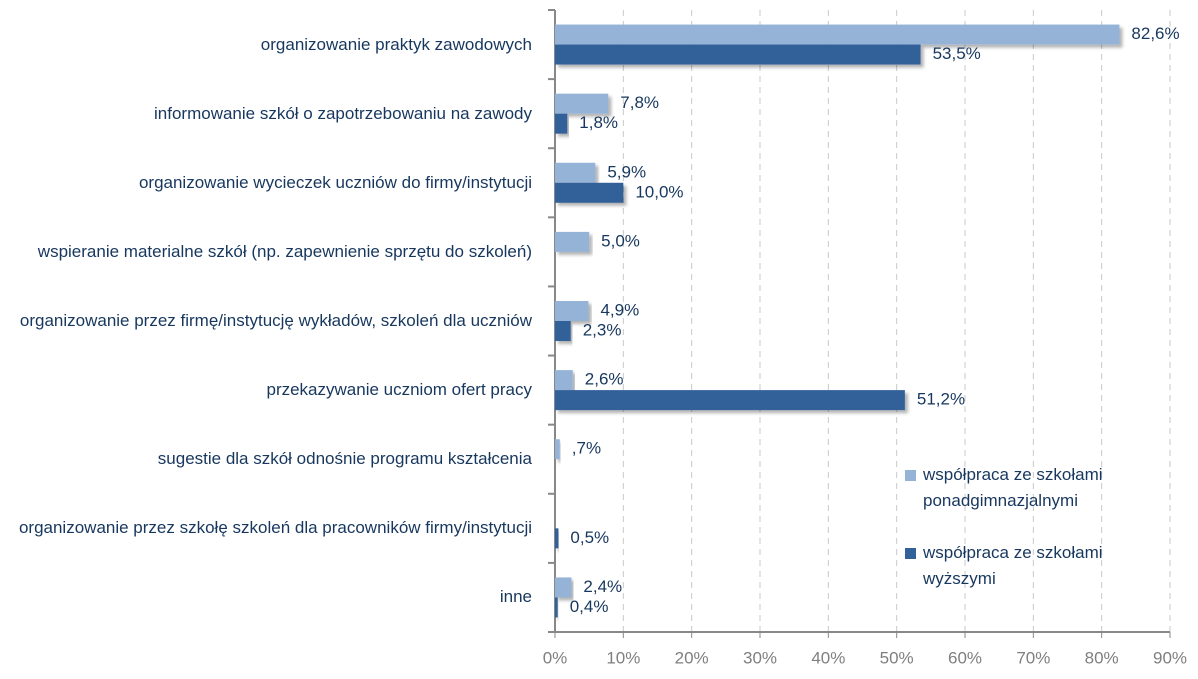 The height and width of the screenshot is (679, 1198). What do you see at coordinates (598, 122) in the screenshot?
I see `value-label: 1,8%` at bounding box center [598, 122].